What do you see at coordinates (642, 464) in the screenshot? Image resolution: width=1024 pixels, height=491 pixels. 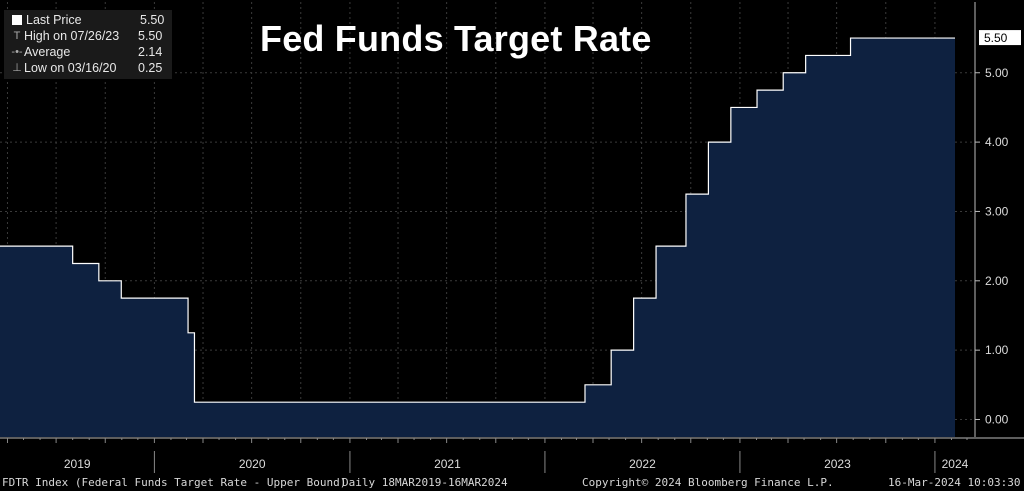 I see `x-tick-label: 2022` at bounding box center [642, 464].